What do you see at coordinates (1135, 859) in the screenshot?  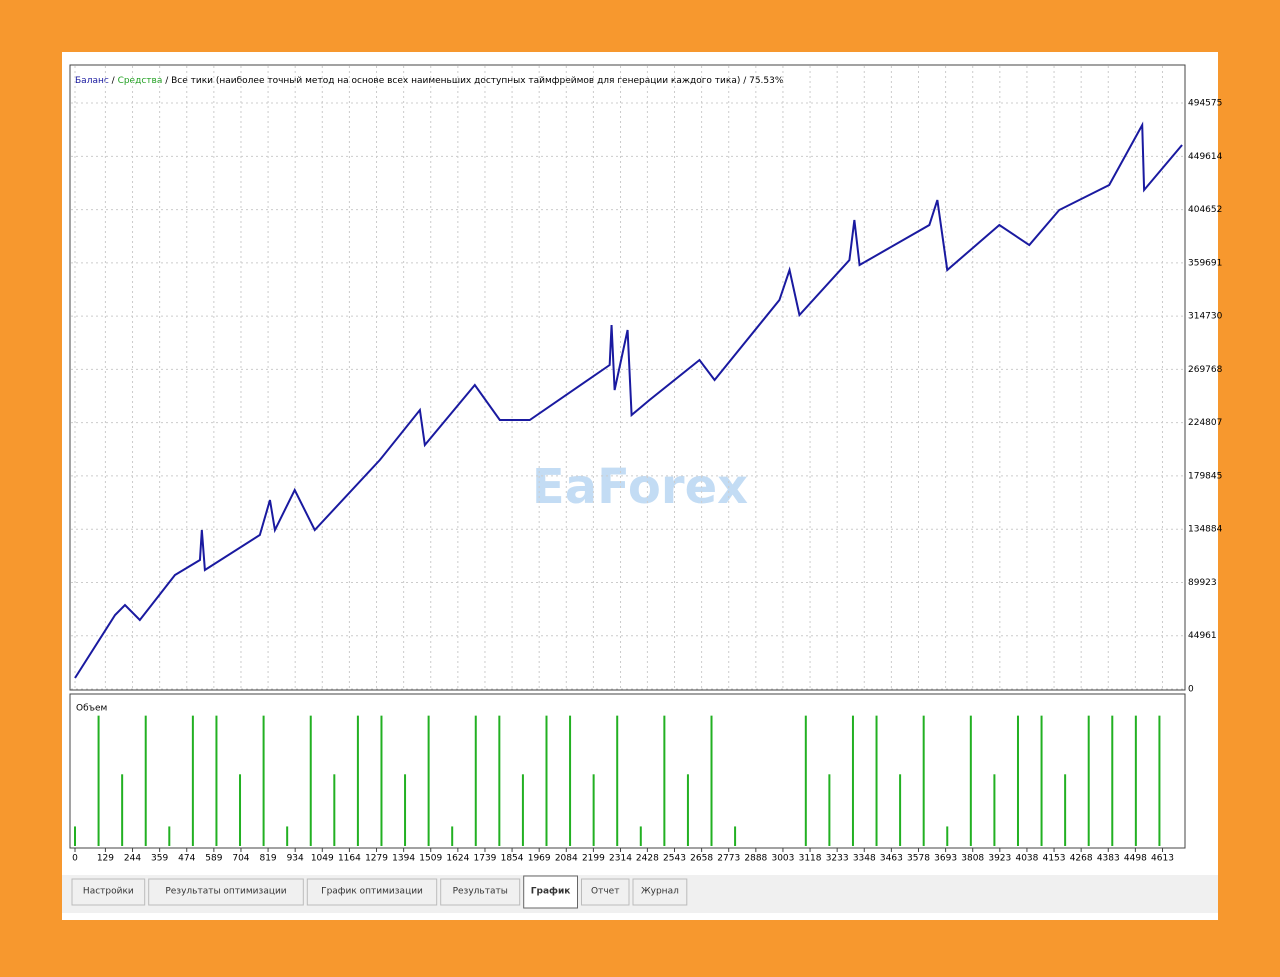 I see `x-tick-label: 4498` at bounding box center [1135, 859].